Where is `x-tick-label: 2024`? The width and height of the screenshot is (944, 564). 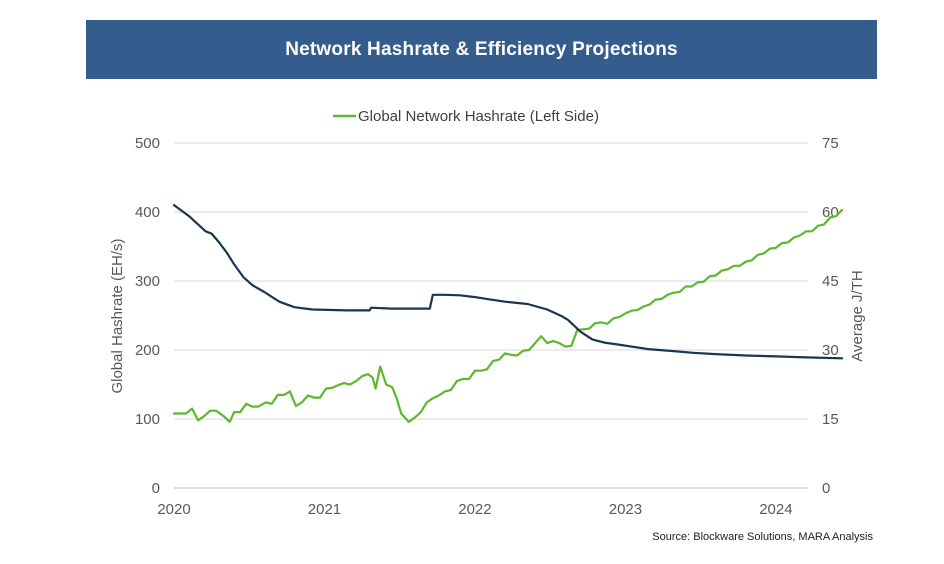
x-tick-label: 2024 is located at coordinates (775, 509).